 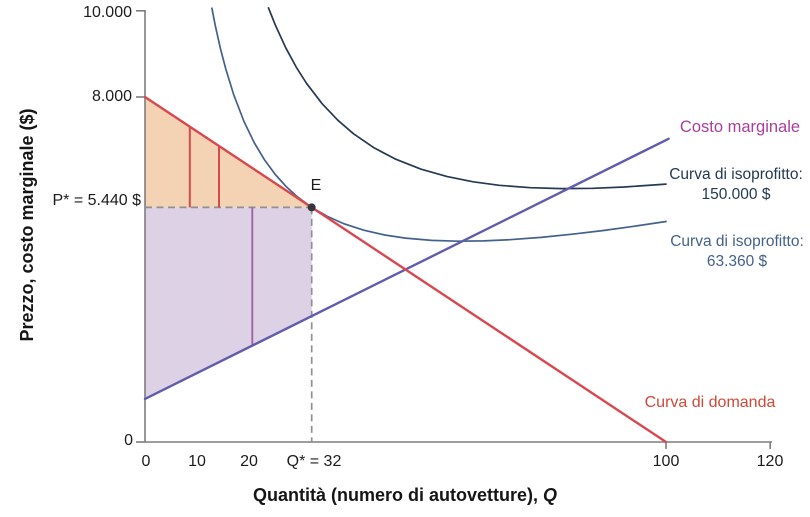 I want to click on equilibrium-point-label: E, so click(x=316, y=185).